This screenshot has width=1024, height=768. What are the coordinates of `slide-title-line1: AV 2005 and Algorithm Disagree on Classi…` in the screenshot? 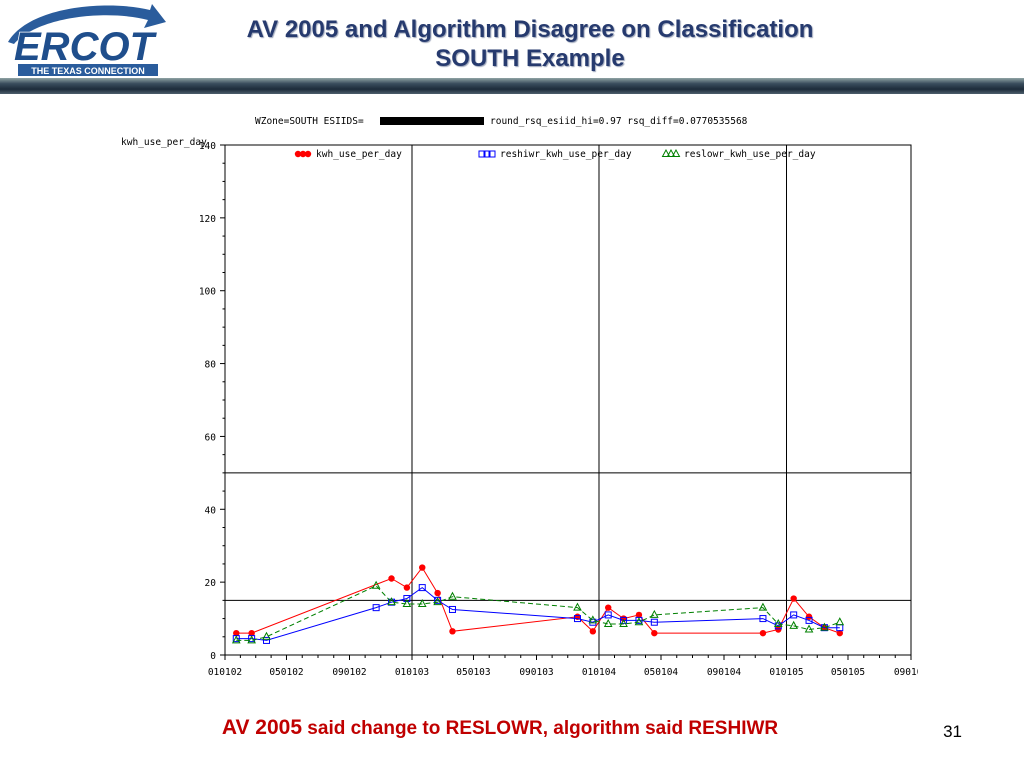 It's located at (530, 29).